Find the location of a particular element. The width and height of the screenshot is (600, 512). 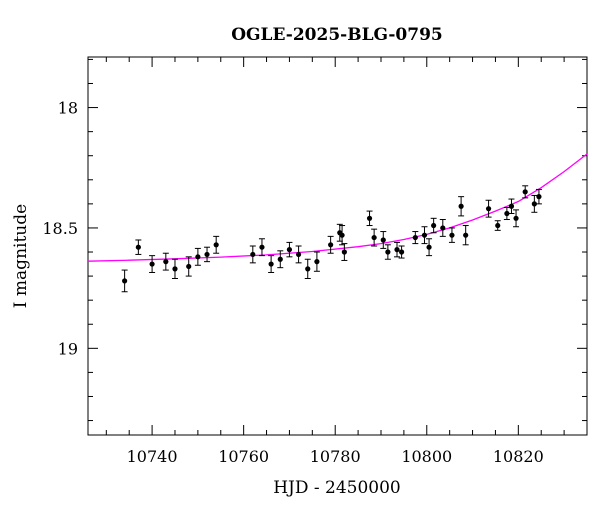

y-tick-label: 18.5 is located at coordinates (60, 228).